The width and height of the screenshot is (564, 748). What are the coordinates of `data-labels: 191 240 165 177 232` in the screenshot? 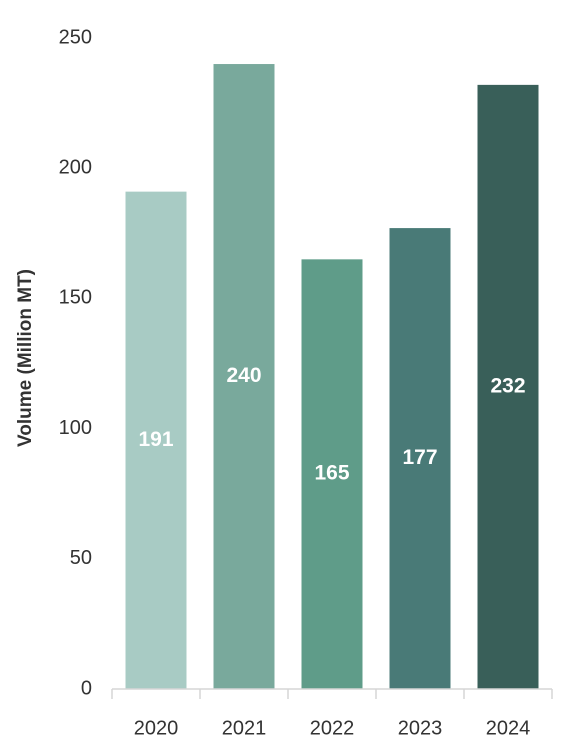 It's located at (331, 424).